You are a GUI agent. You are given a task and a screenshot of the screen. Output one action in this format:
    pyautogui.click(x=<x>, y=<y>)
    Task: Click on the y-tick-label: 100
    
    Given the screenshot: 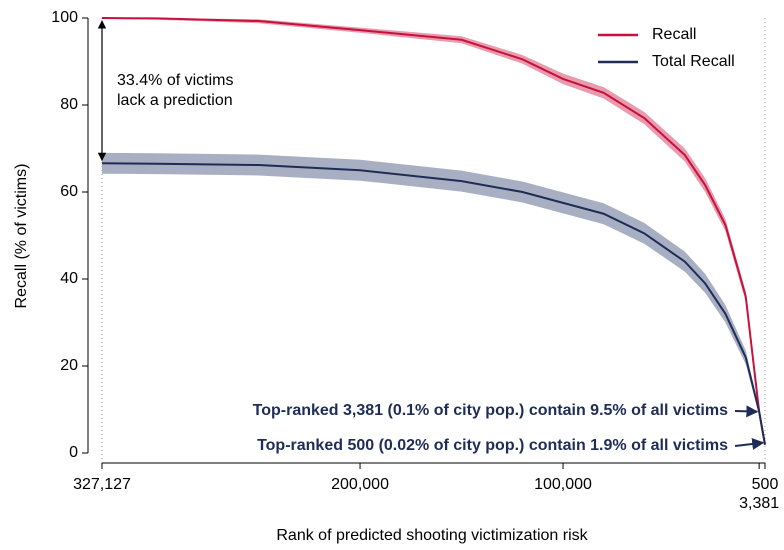 What is the action you would take?
    pyautogui.click(x=64, y=17)
    